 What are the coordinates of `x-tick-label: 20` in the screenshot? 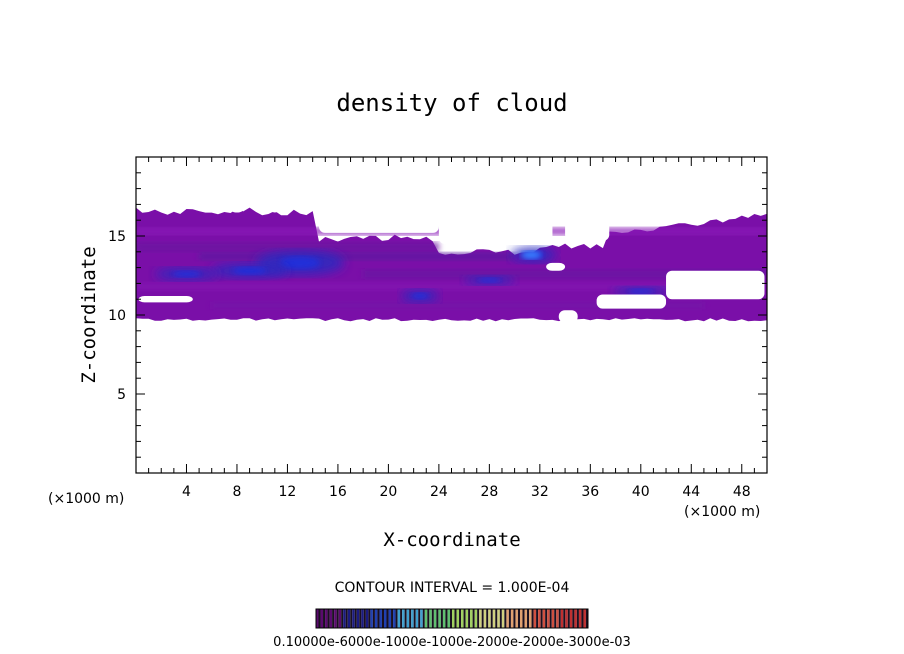 It's located at (388, 492).